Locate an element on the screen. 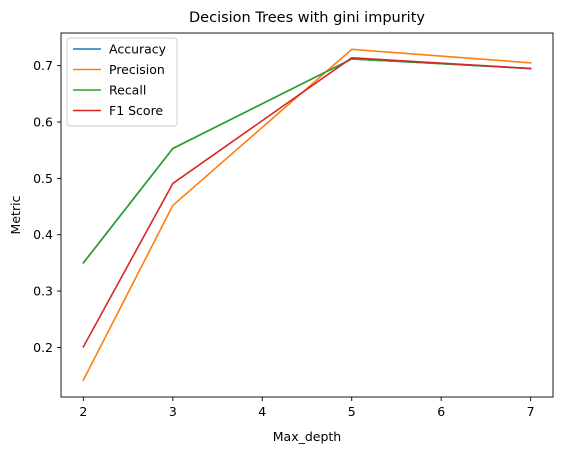 Image resolution: width=567 pixels, height=453 pixels. y-tick-label: 0.2 is located at coordinates (43, 347).